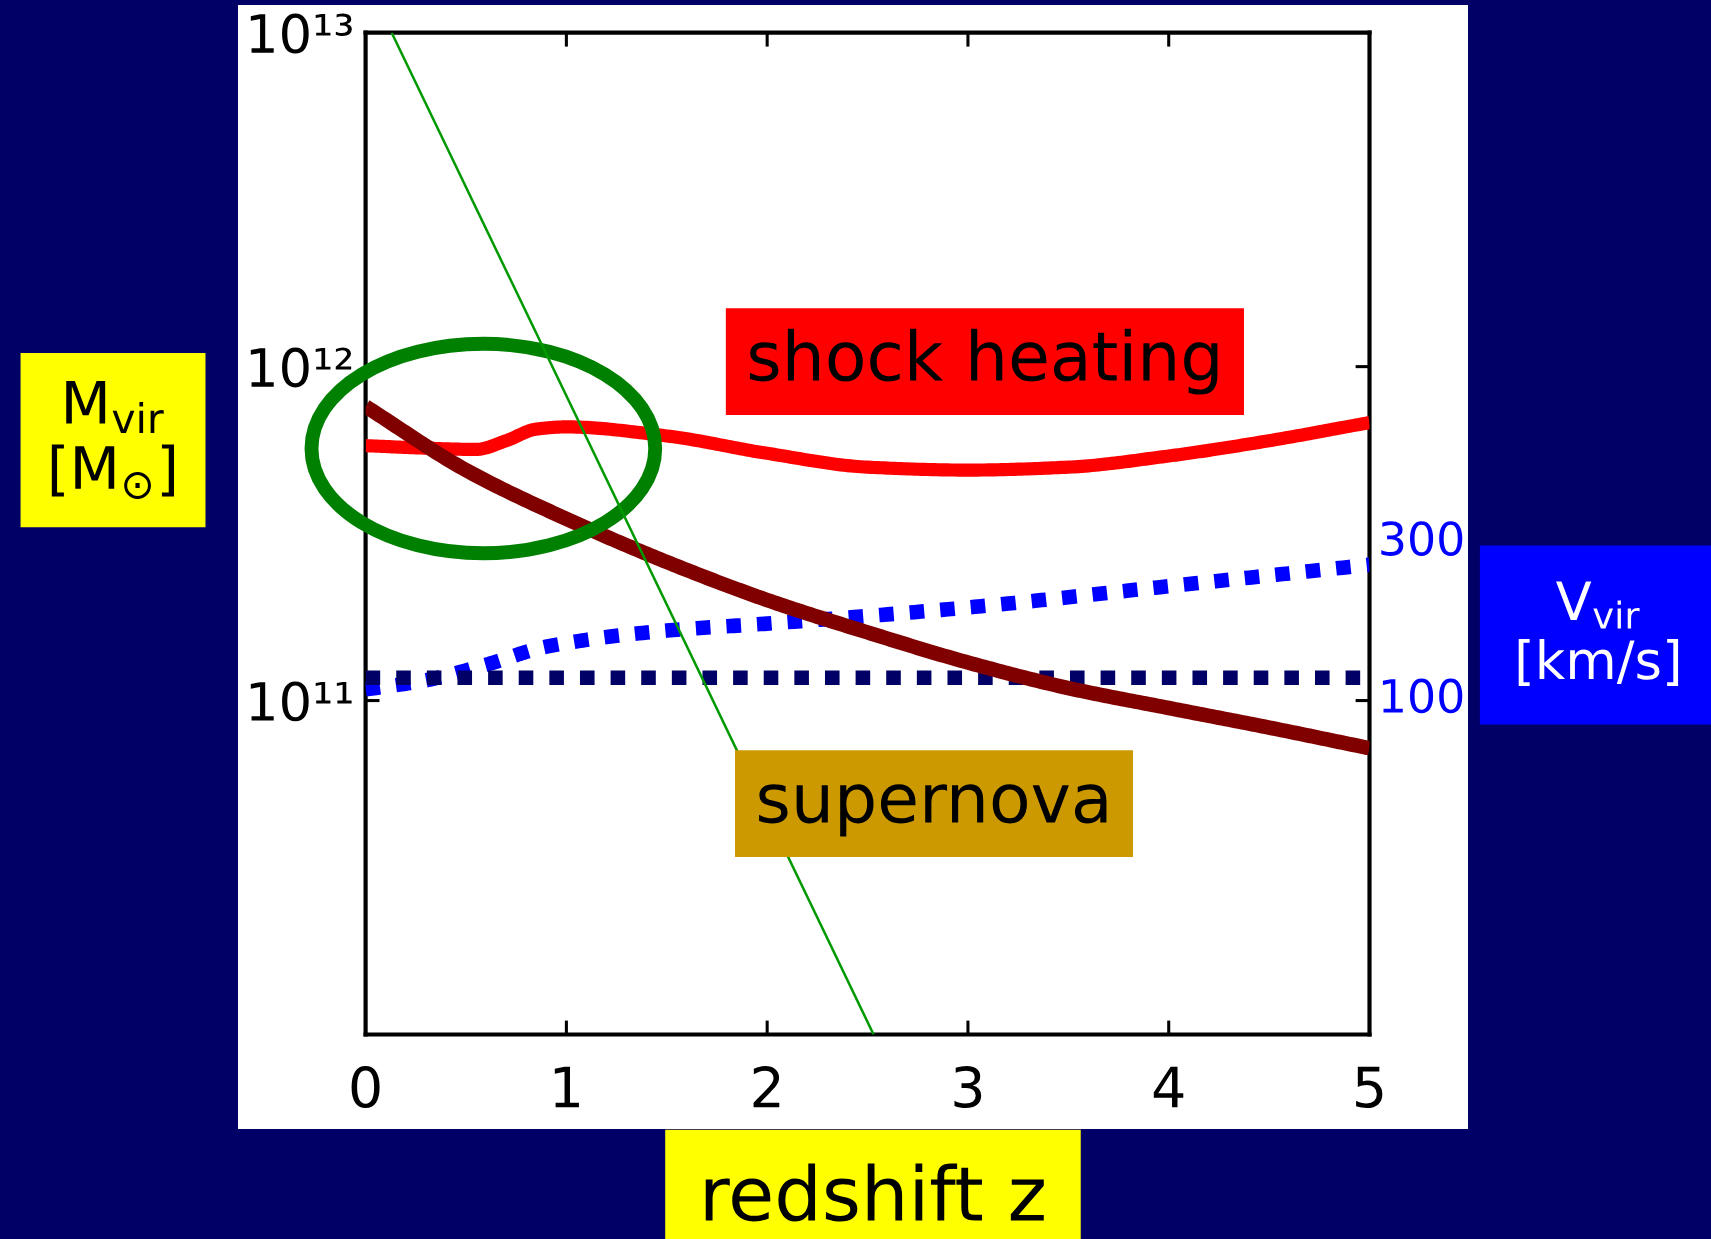  What do you see at coordinates (301, 33) in the screenshot?
I see `y-tick-label: 10¹³` at bounding box center [301, 33].